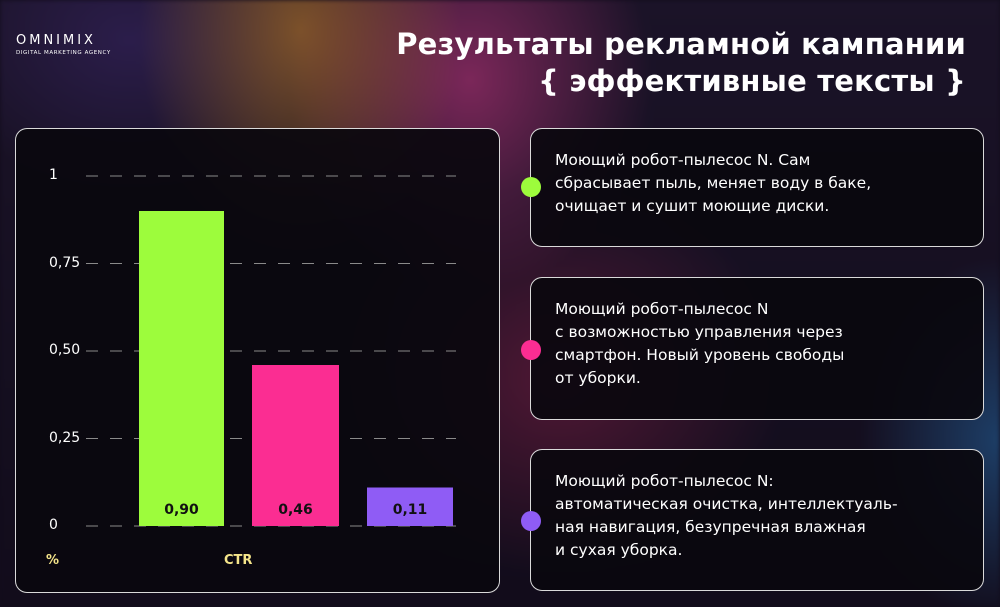 Image resolution: width=1000 pixels, height=607 pixels. I want to click on x-axis-label: CTR, so click(238, 560).